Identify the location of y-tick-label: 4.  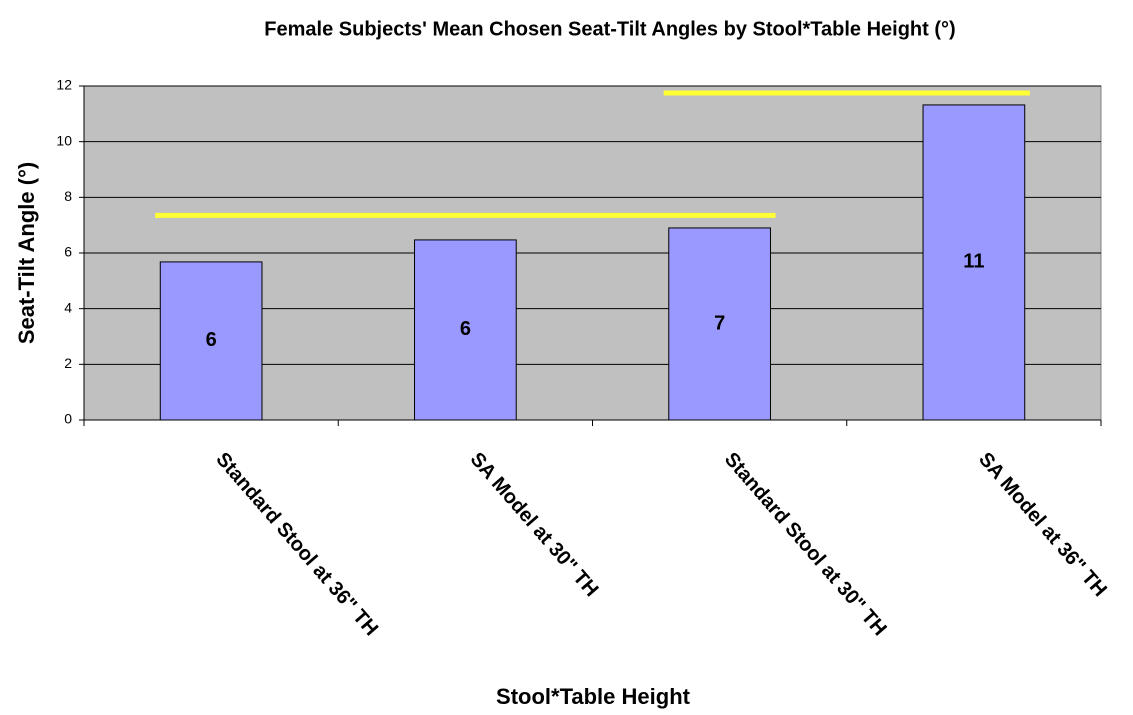
(68, 307).